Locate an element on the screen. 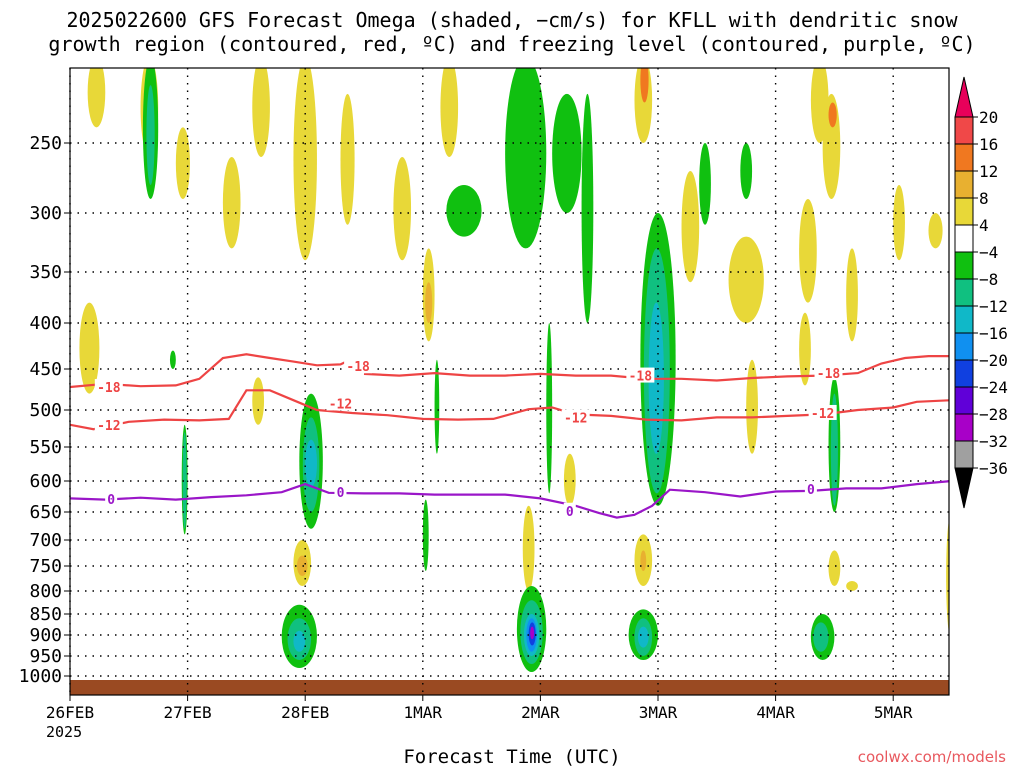 The height and width of the screenshot is (768, 1024). colorbar-label: −4 is located at coordinates (988, 252).